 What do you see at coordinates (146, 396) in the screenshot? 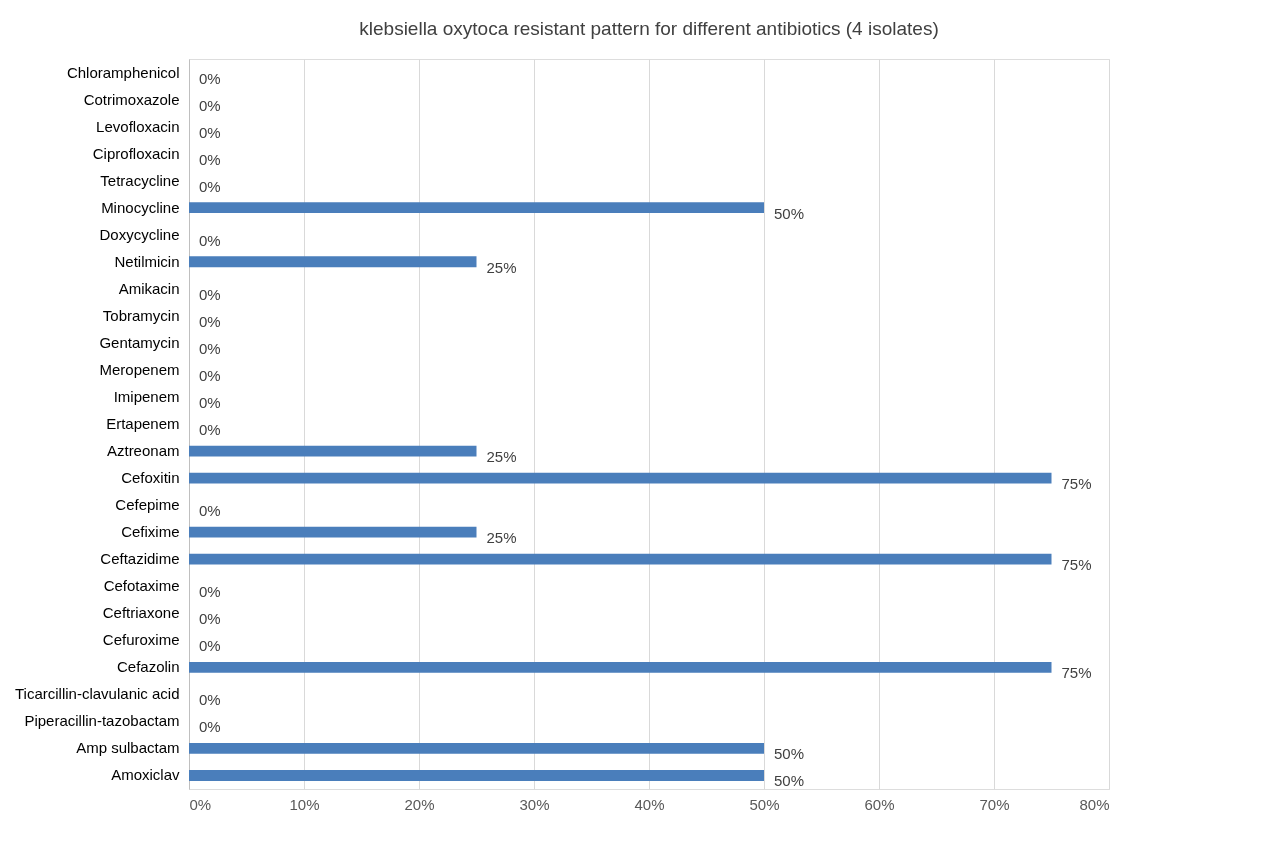
I see `y-tick-label: Imipenem` at bounding box center [146, 396].